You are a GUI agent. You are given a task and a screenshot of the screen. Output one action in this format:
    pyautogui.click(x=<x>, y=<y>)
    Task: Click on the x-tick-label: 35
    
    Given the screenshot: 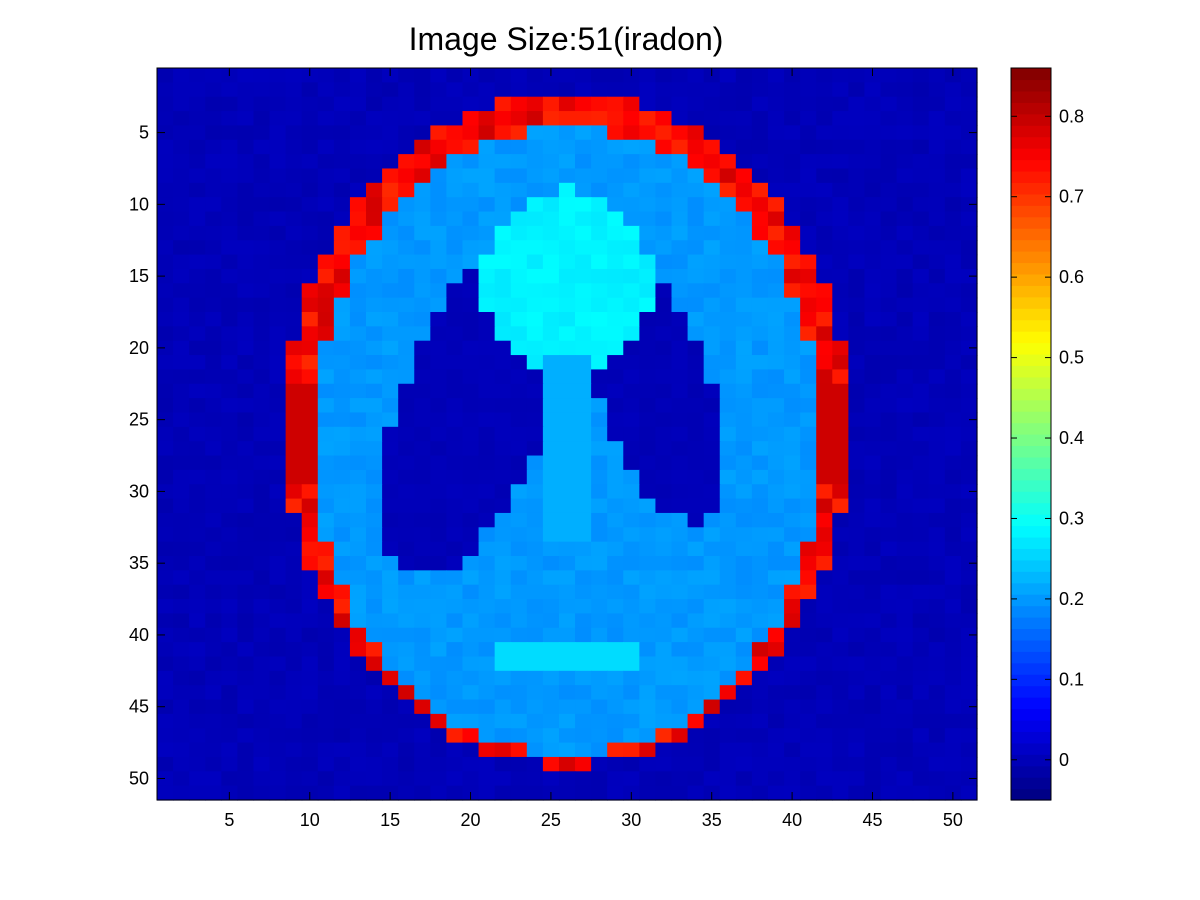 What is the action you would take?
    pyautogui.click(x=712, y=820)
    